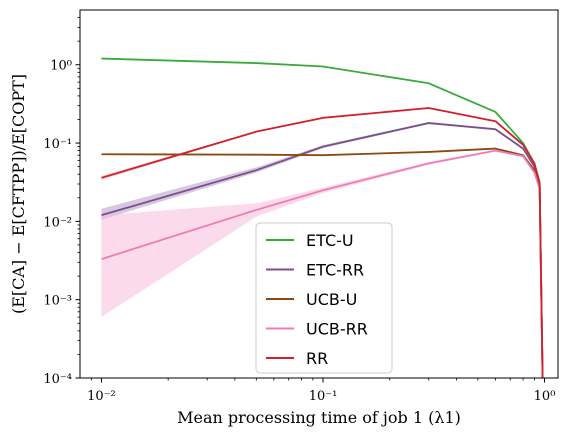  What do you see at coordinates (335, 270) in the screenshot?
I see `legend-label-etc-rr: ETC-RR` at bounding box center [335, 270].